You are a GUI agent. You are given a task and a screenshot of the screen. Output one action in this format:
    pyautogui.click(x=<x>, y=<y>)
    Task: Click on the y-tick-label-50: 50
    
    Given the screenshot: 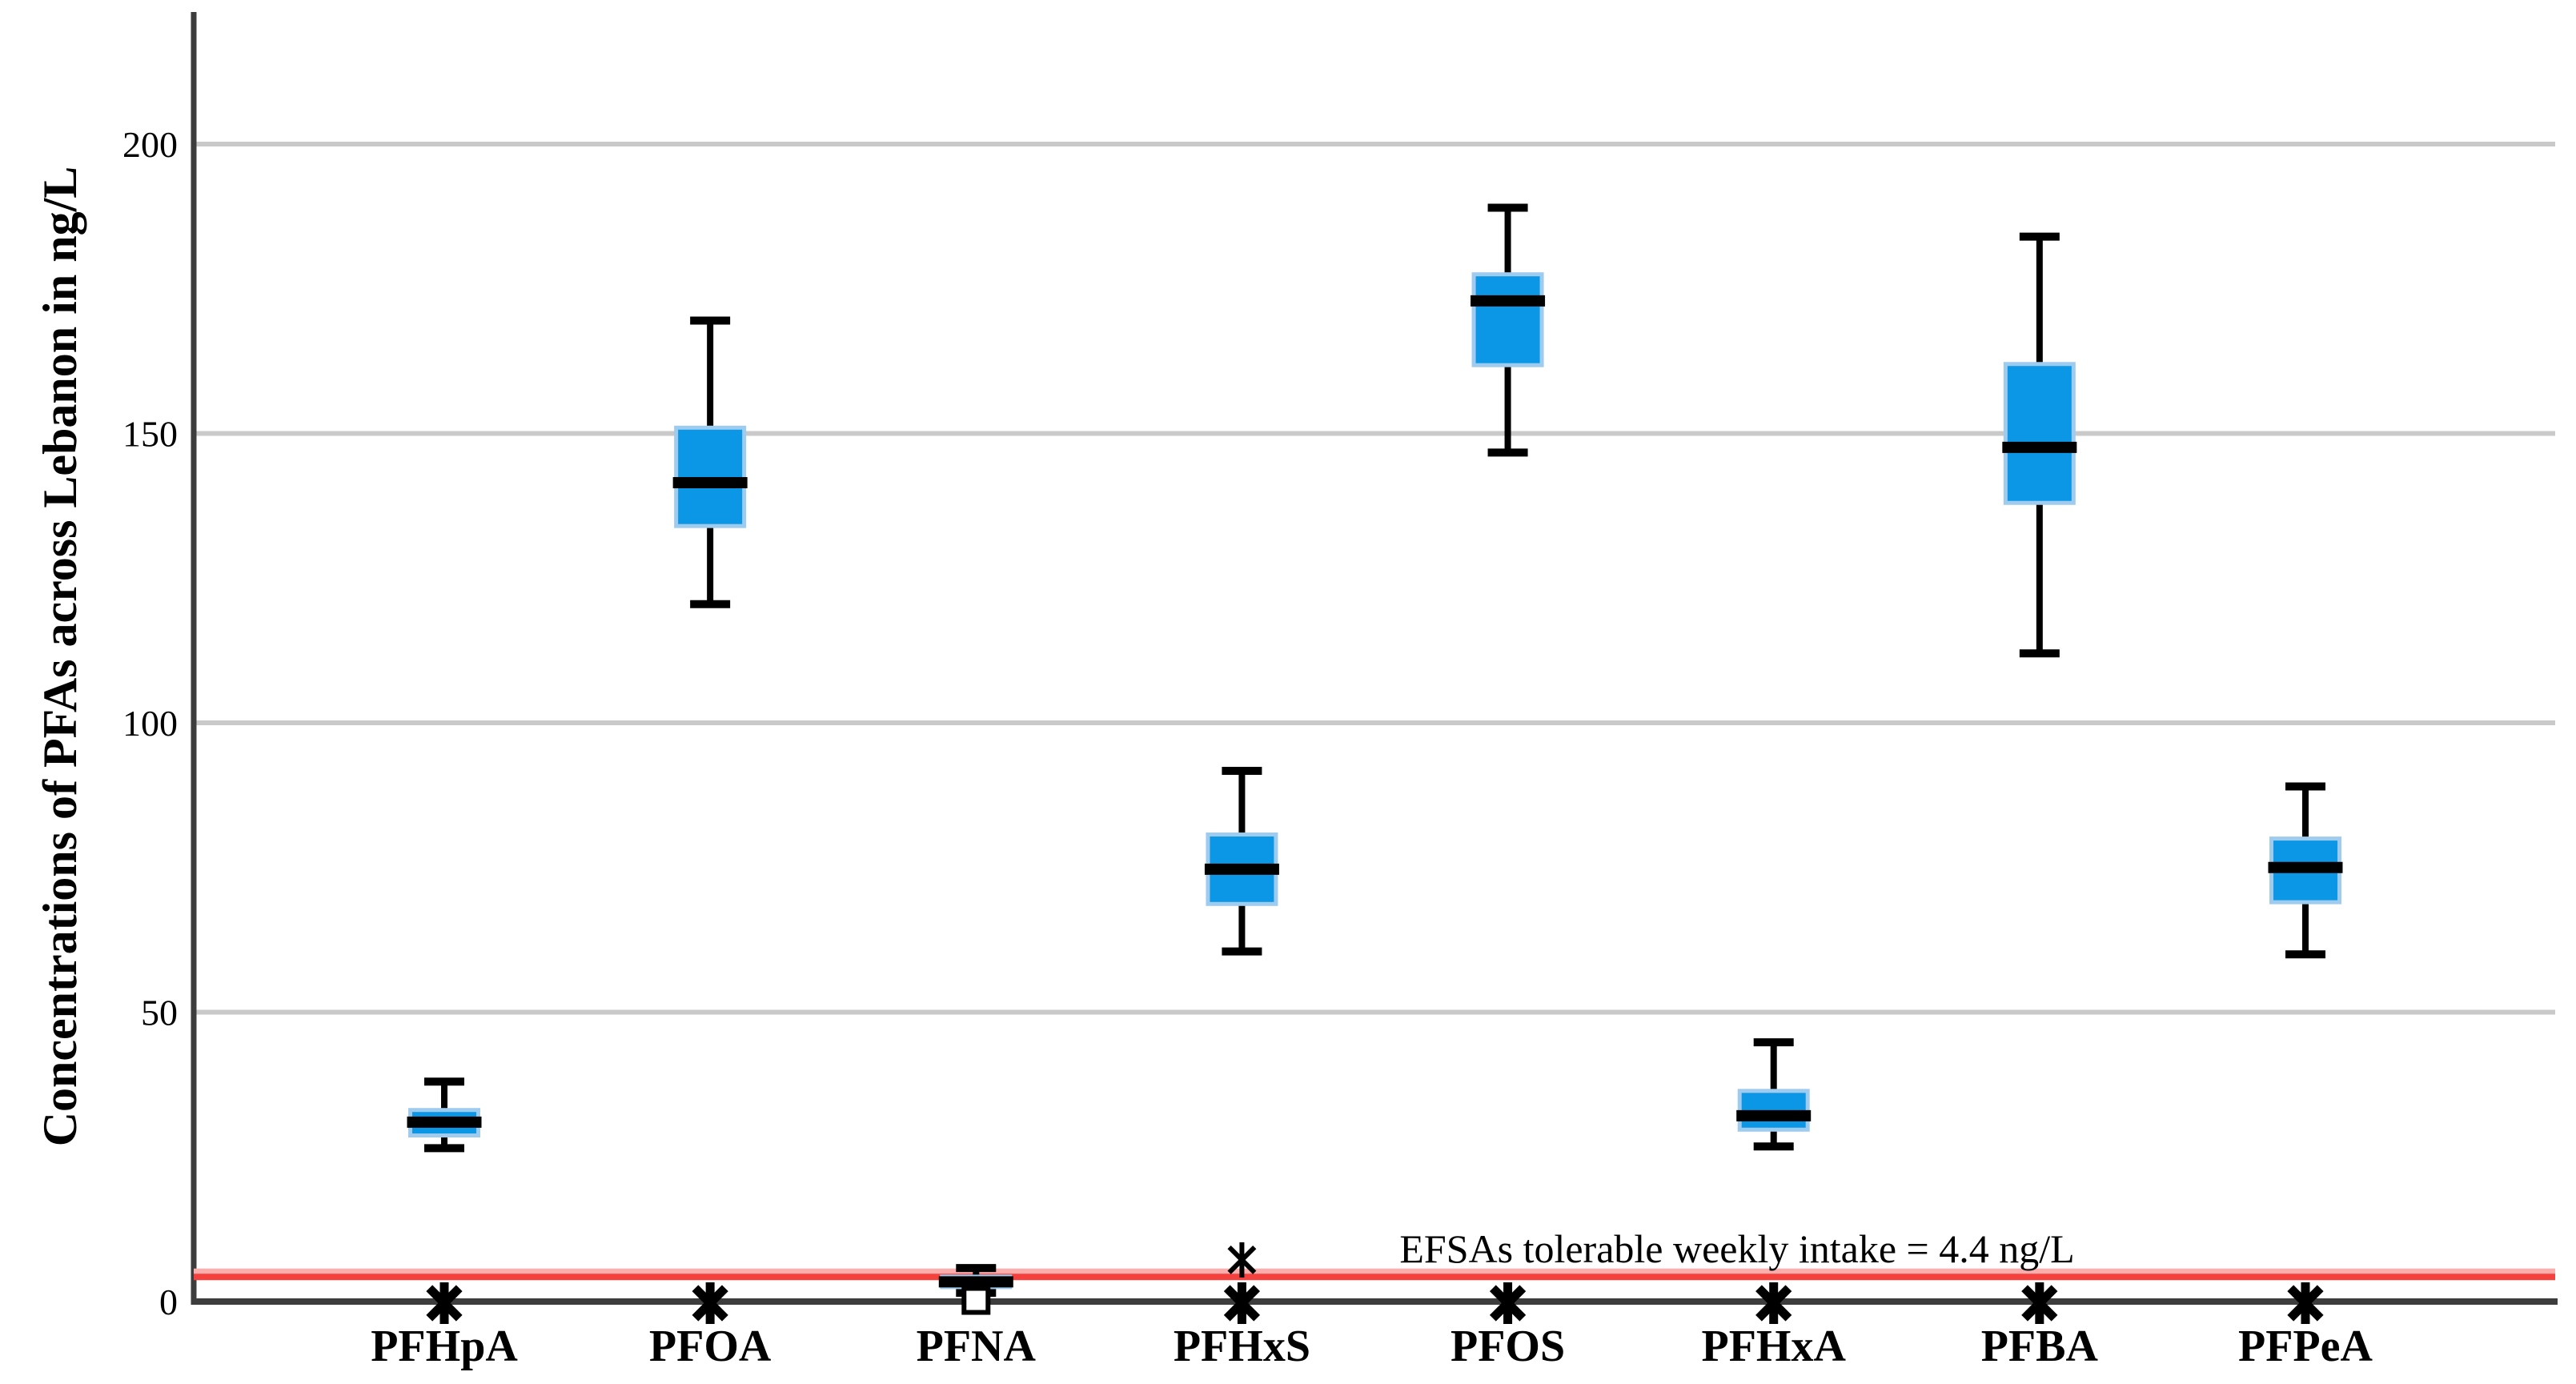 What is the action you would take?
    pyautogui.click(x=160, y=1013)
    